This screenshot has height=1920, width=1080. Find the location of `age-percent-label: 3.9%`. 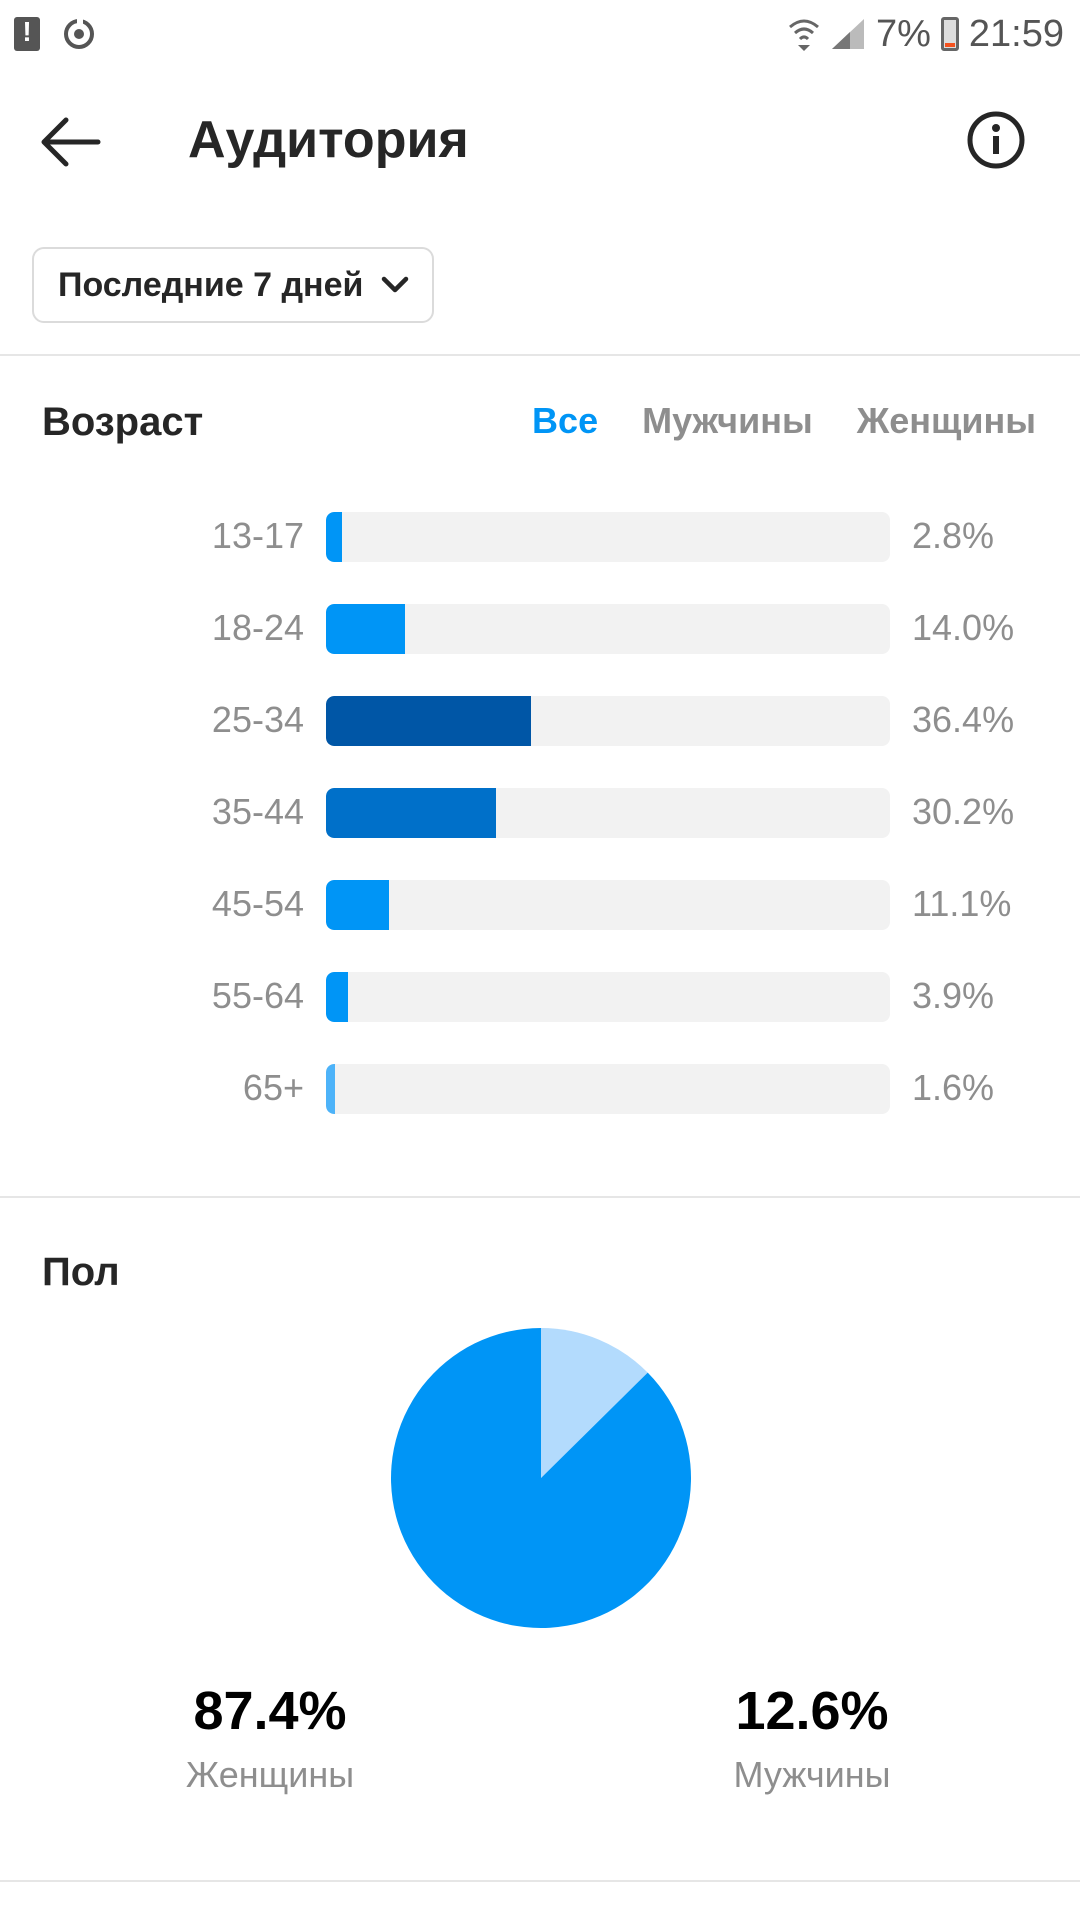

age-percent-label: 3.9% is located at coordinates (953, 995).